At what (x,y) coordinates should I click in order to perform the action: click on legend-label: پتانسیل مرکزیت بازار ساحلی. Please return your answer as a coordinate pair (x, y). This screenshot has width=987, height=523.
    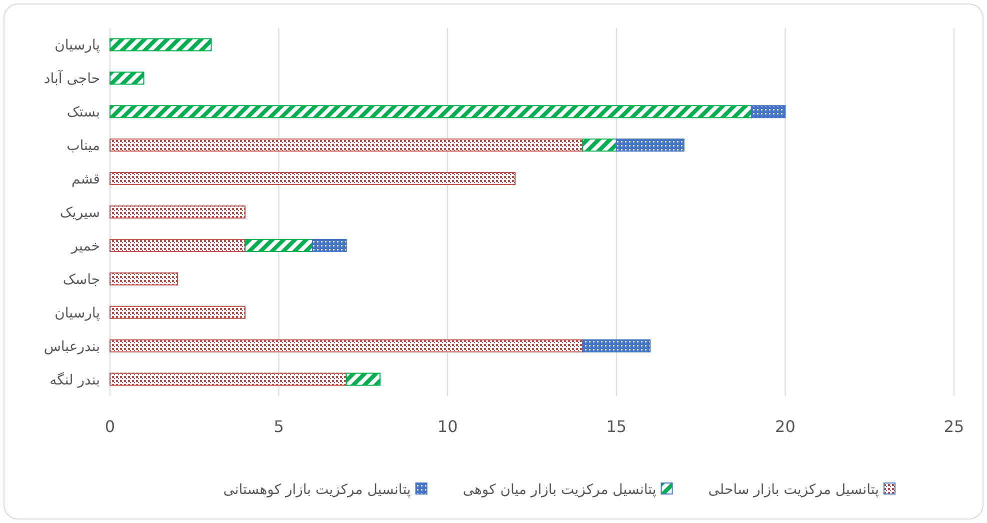
    Looking at the image, I should click on (794, 490).